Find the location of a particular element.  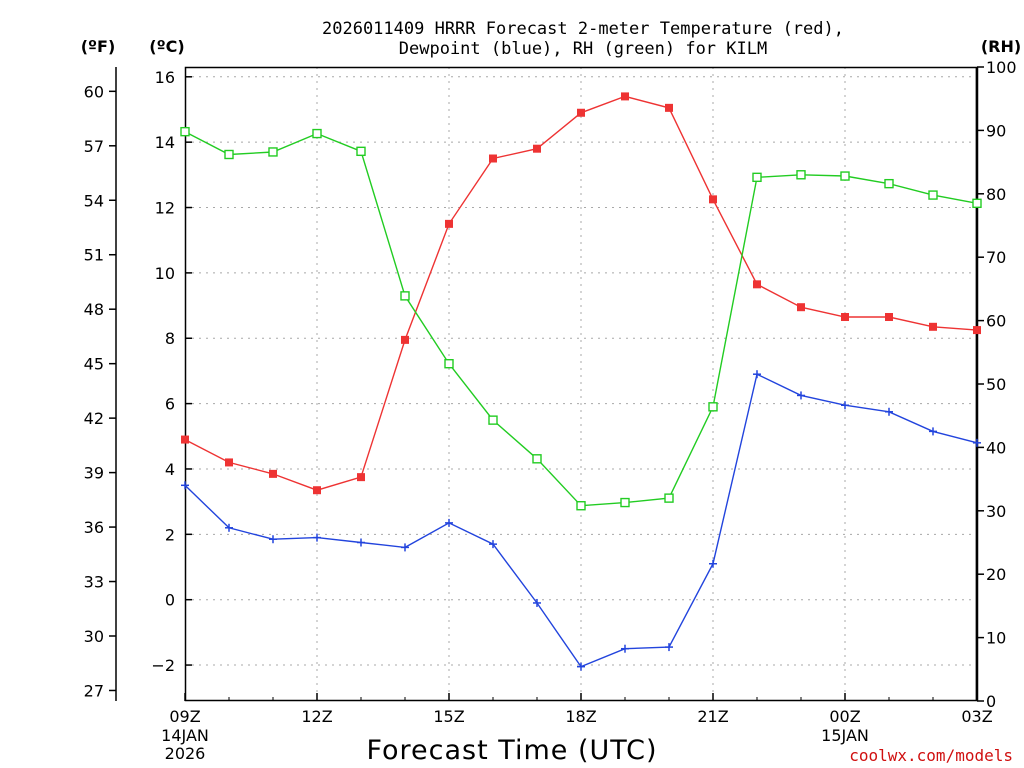

celsius-axis: −2 0 2 4 6 8 10 12 14 16 is located at coordinates (171, 371).